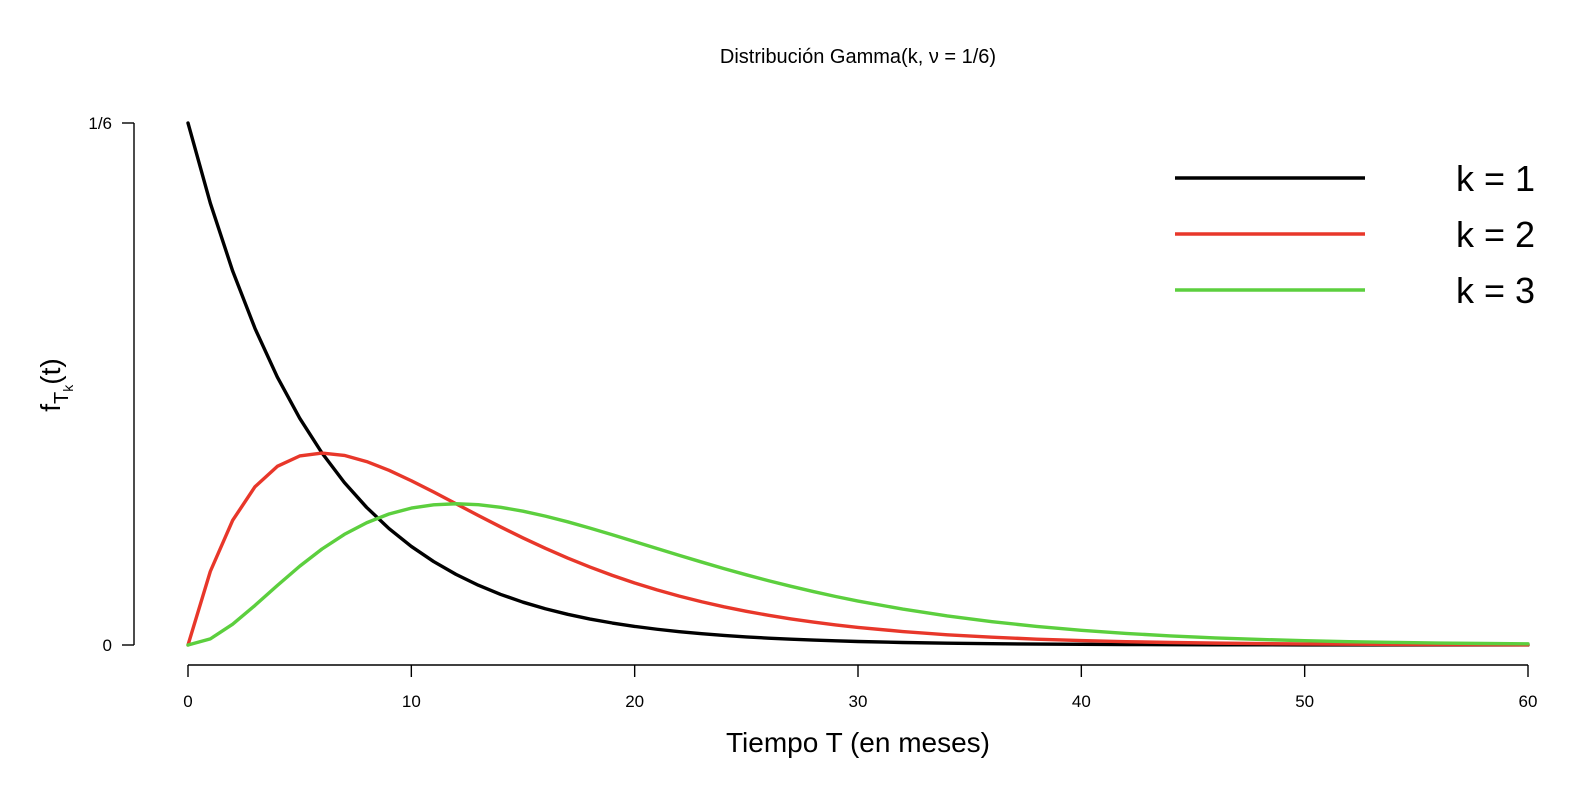  What do you see at coordinates (411, 701) in the screenshot?
I see `x-tick-label: 10` at bounding box center [411, 701].